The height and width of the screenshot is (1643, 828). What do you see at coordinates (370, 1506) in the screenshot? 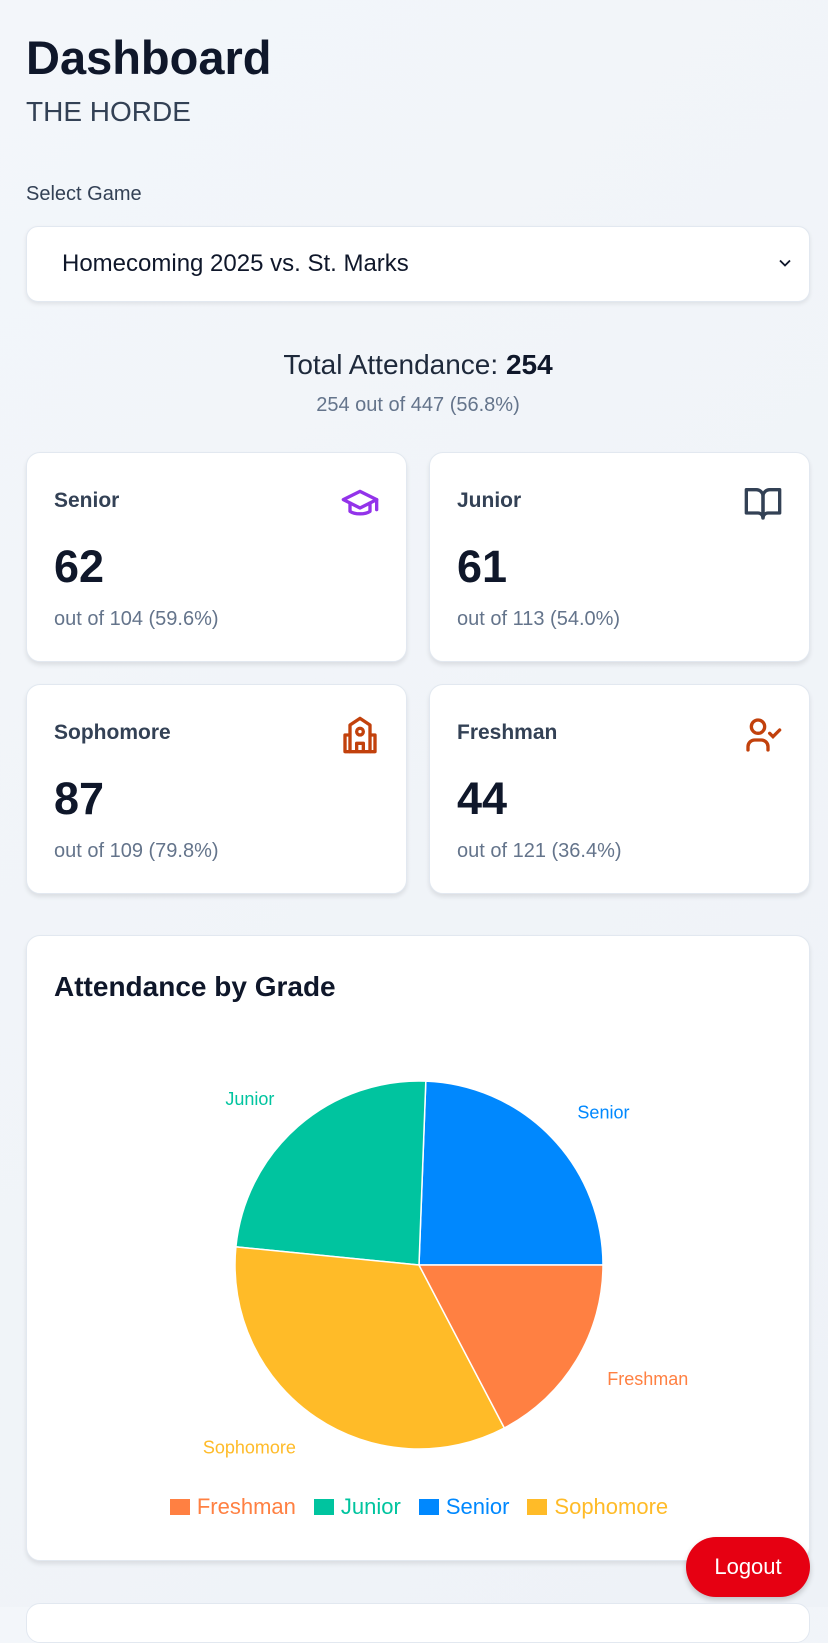
I see `legend-label: Junior` at bounding box center [370, 1506].